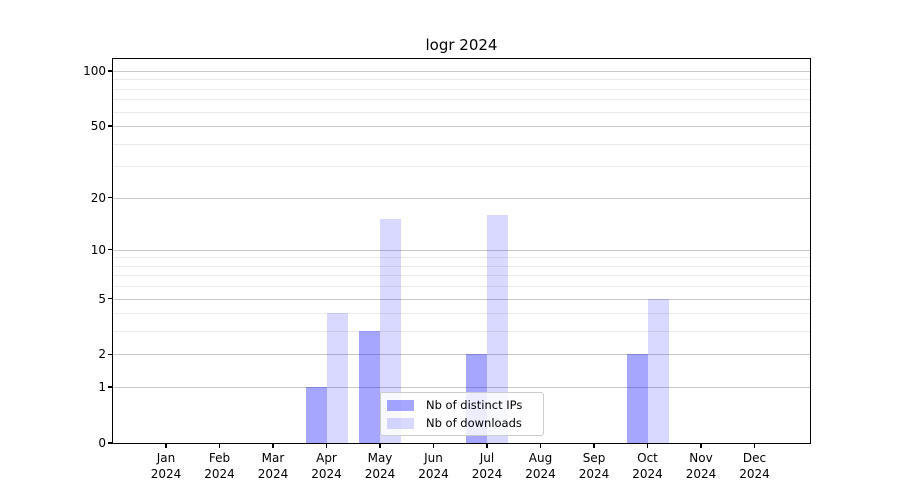  Describe the element at coordinates (461, 45) in the screenshot. I see `chart-title: logr 2024` at that location.